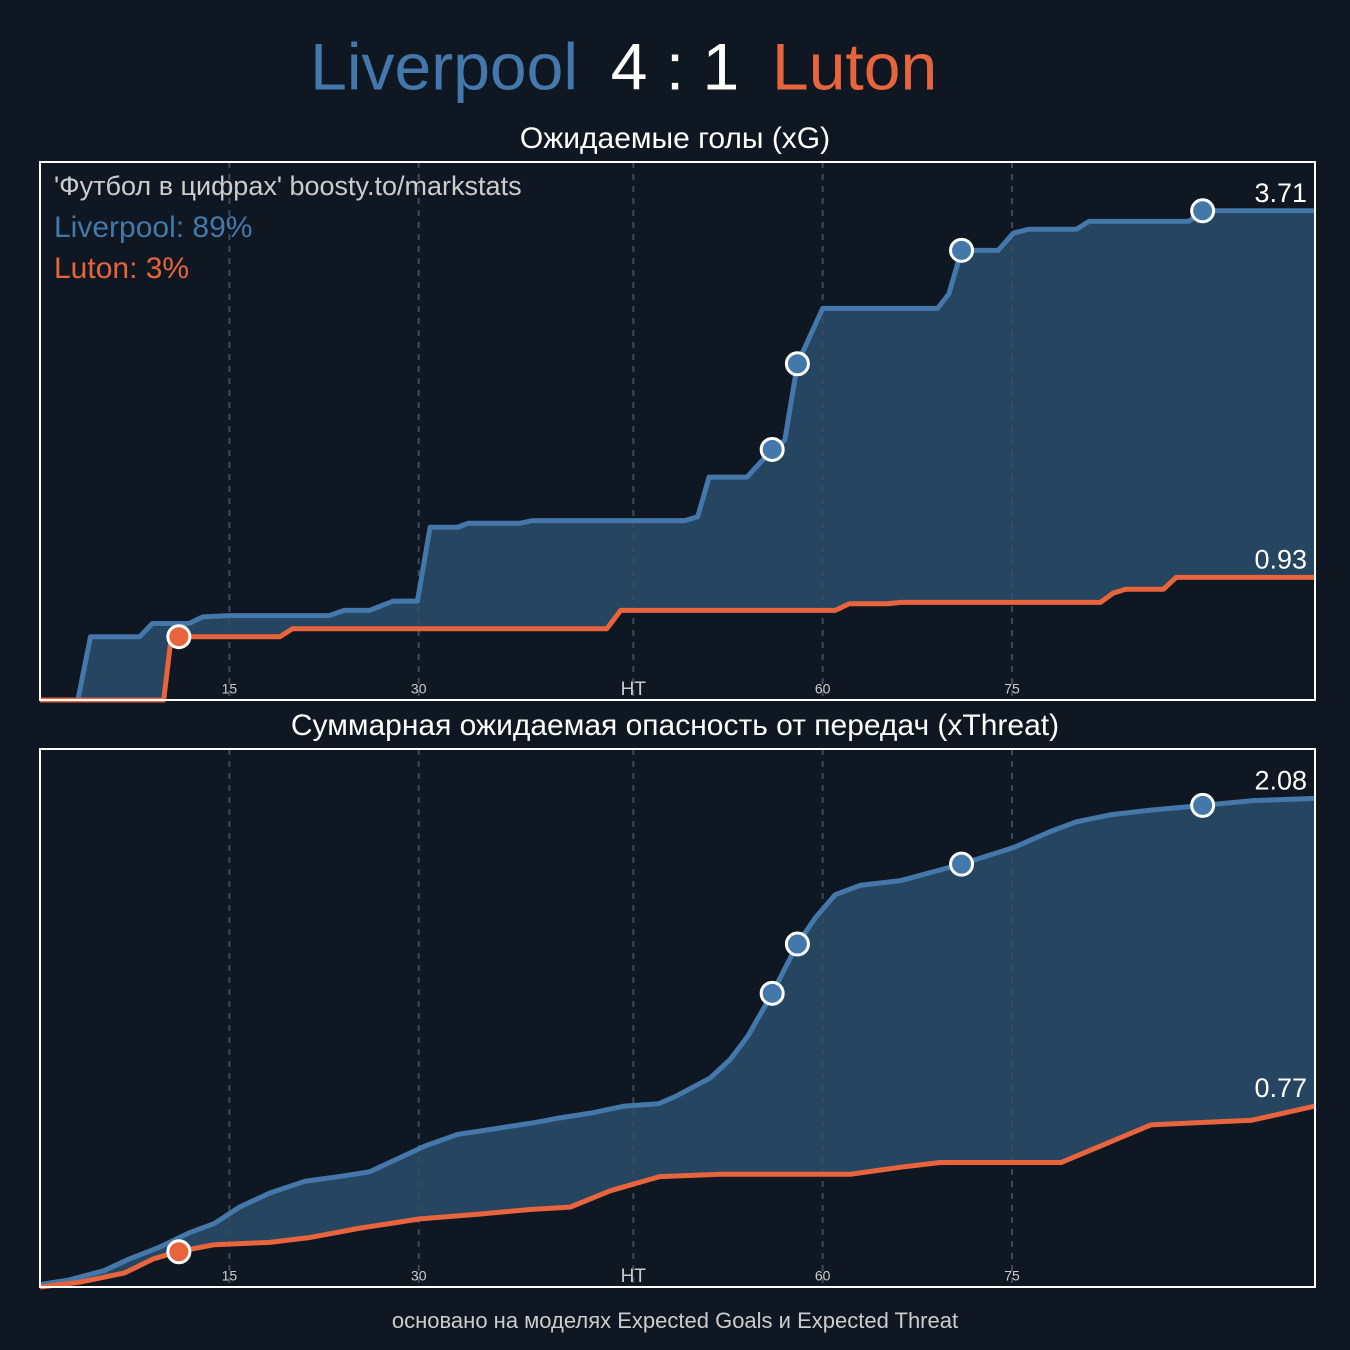 The width and height of the screenshot is (1350, 1350). I want to click on end-label: 0.93, so click(1280, 559).